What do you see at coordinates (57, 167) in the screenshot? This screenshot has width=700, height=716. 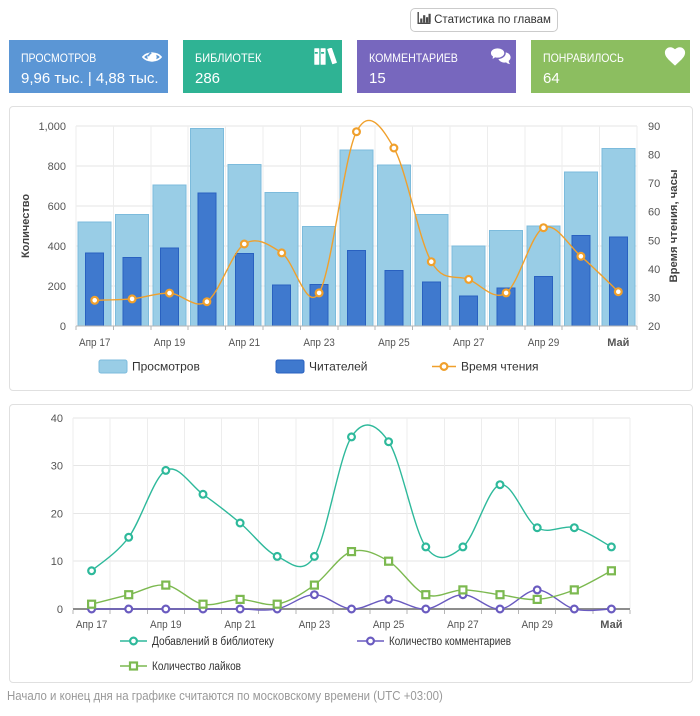 I see `svg-text: 800` at bounding box center [57, 167].